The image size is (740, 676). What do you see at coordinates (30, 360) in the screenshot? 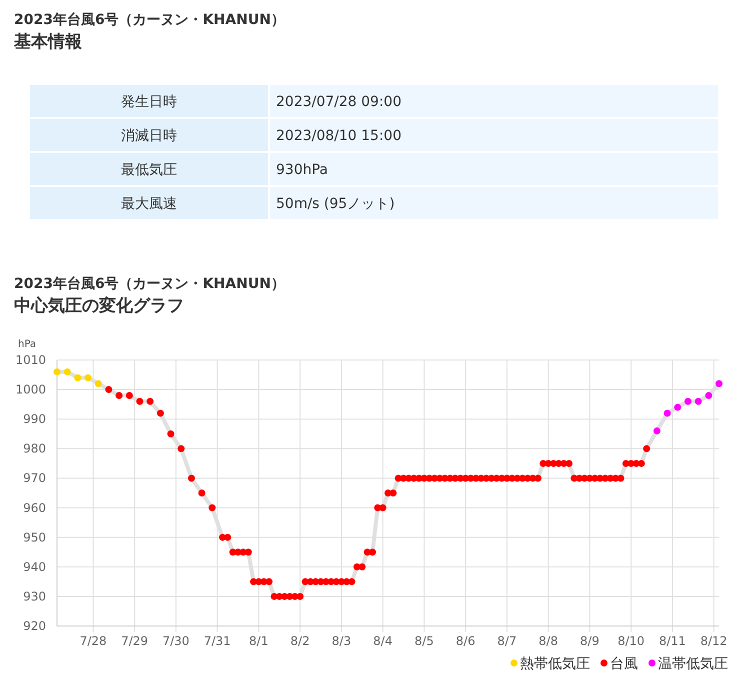
I see `y-tick-label: 1010` at bounding box center [30, 360].